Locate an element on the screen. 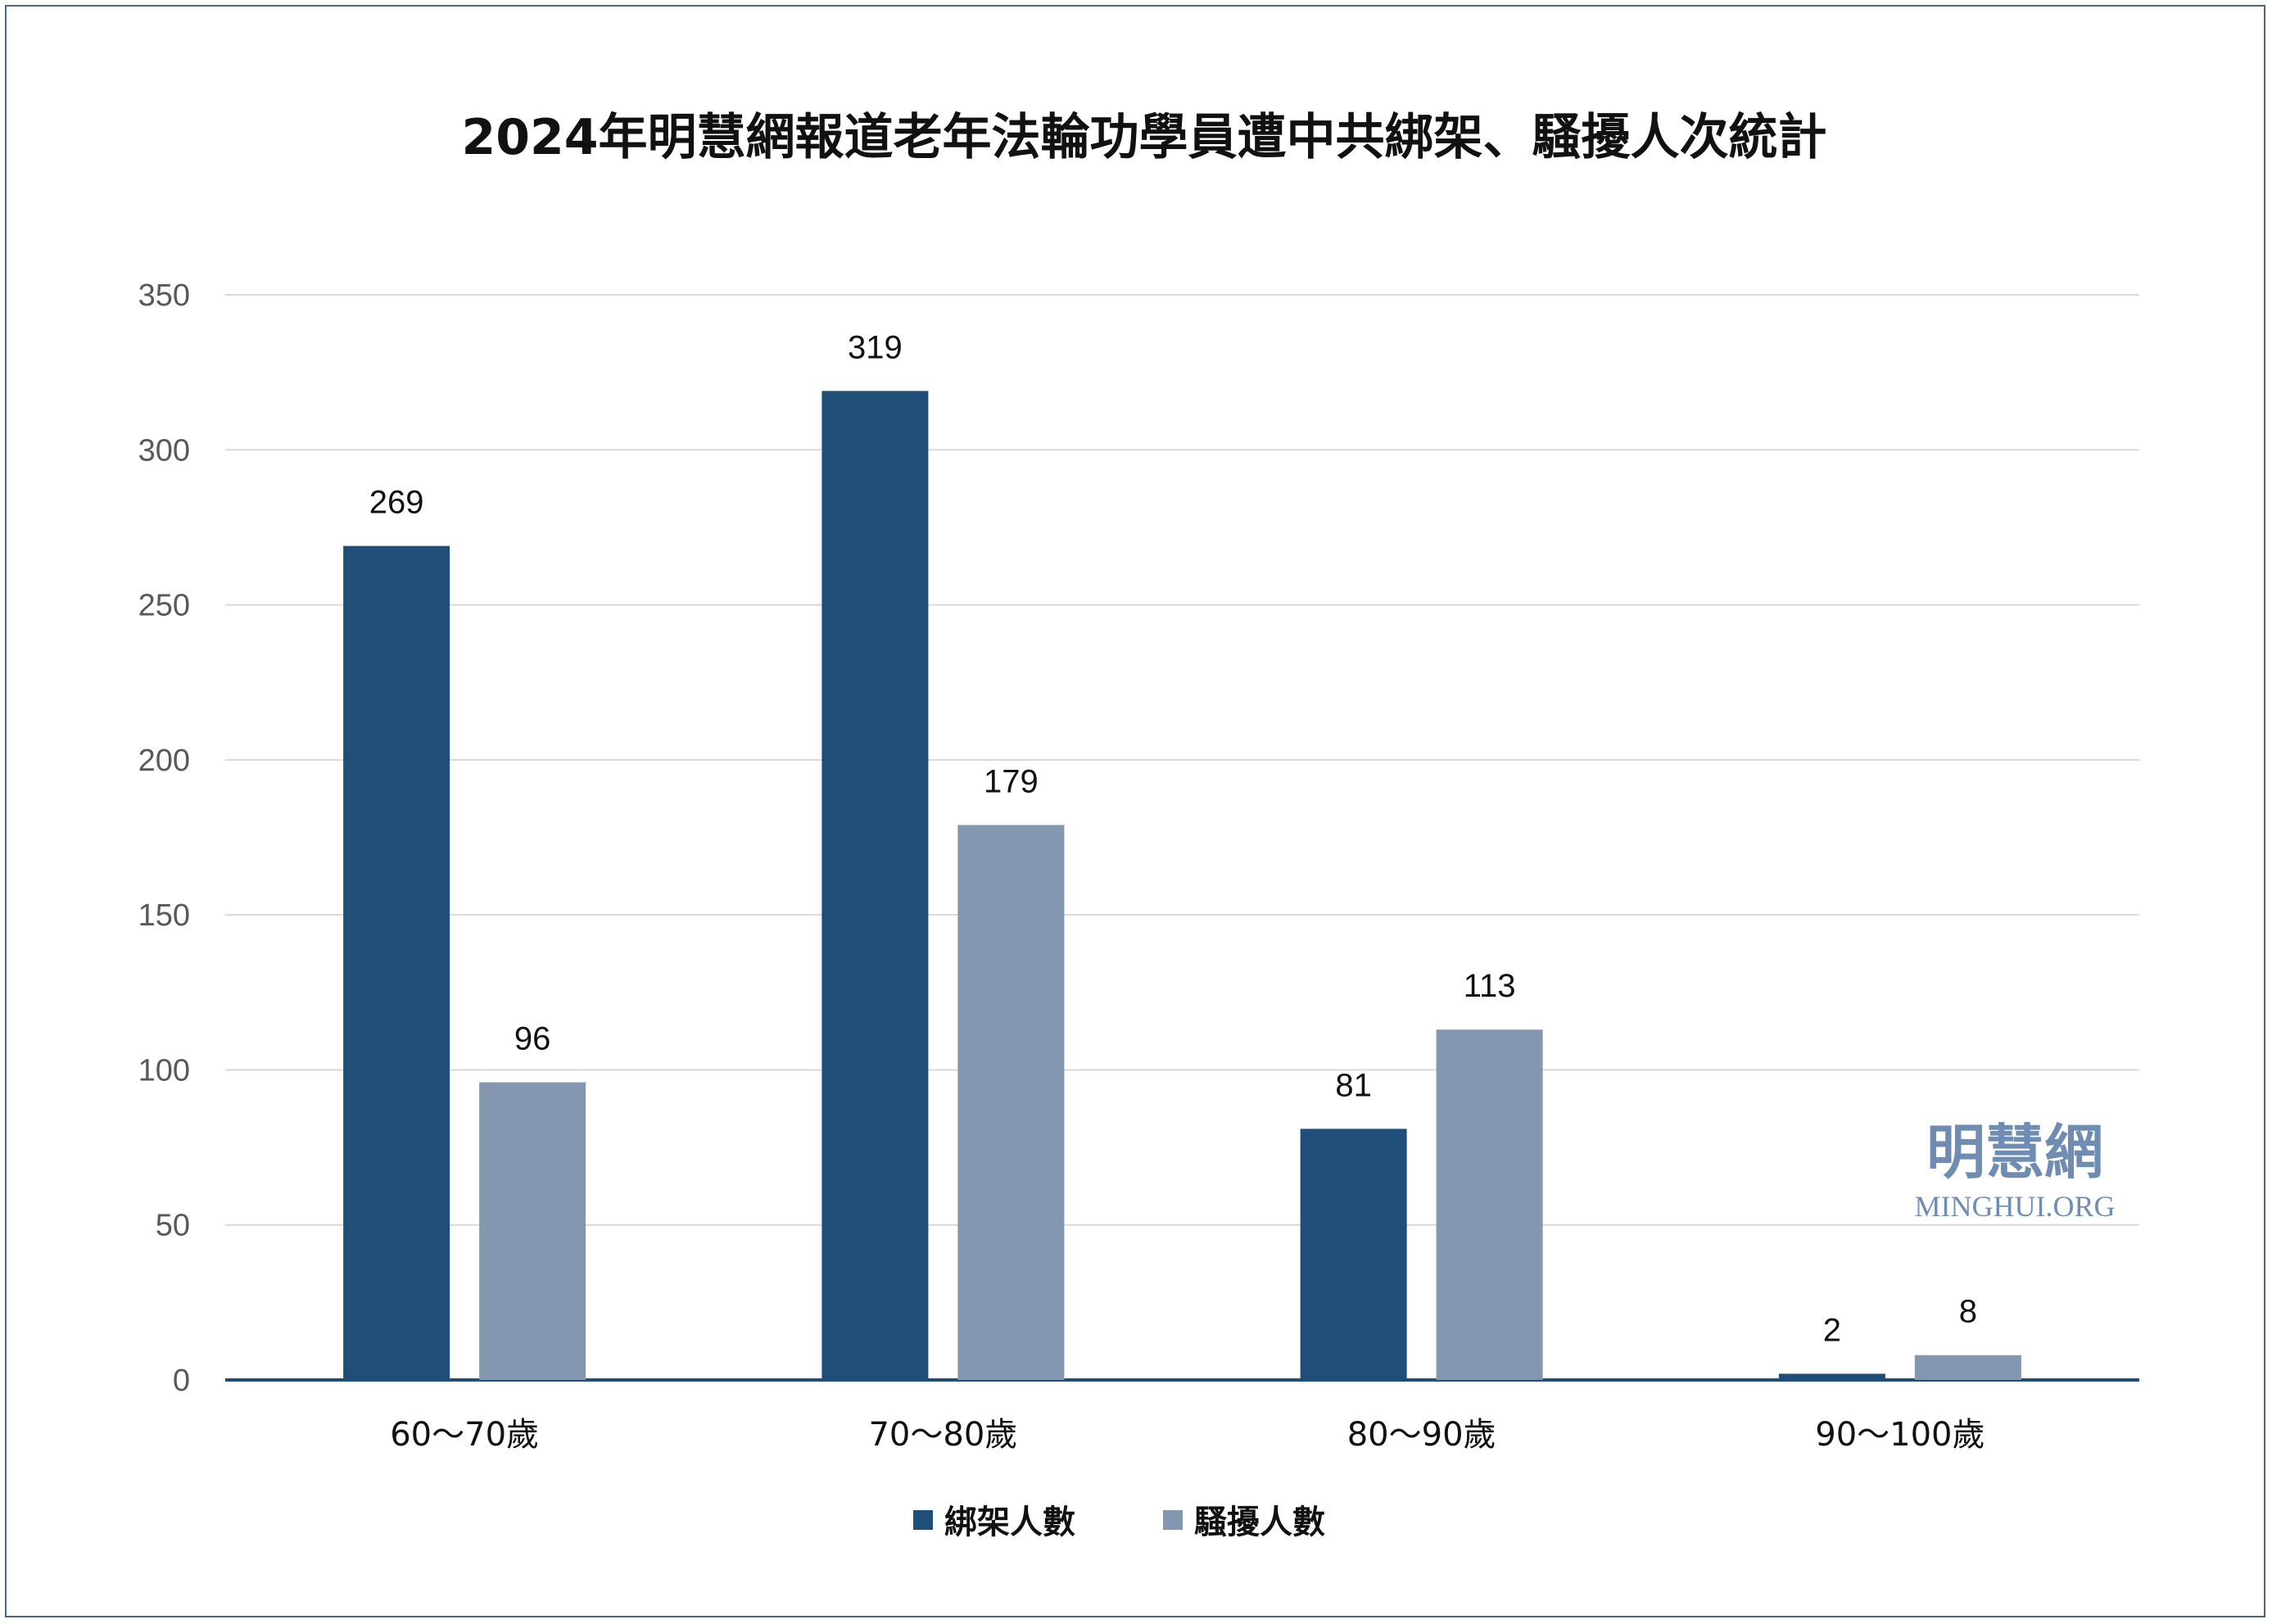  legend-label-0: 綁架人數 is located at coordinates (1009, 1522).